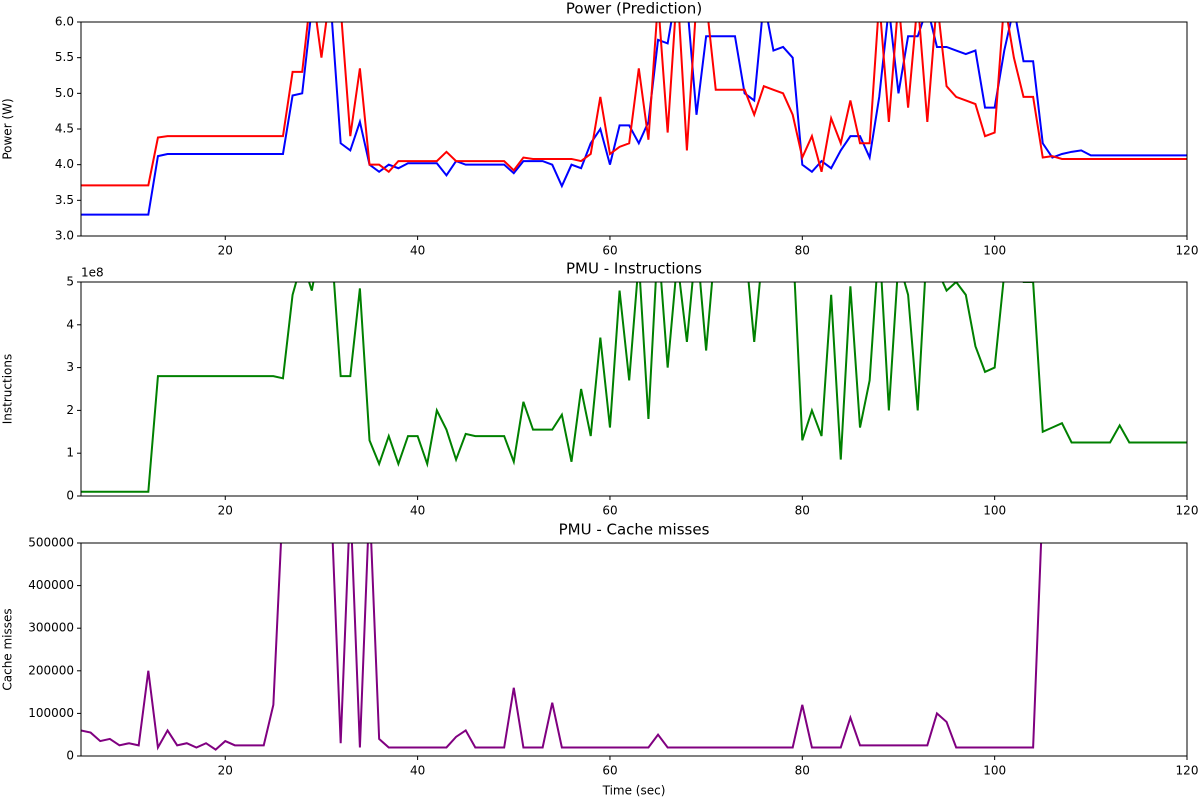  I want to click on chart-title: Power (Prediction), so click(634, 9).